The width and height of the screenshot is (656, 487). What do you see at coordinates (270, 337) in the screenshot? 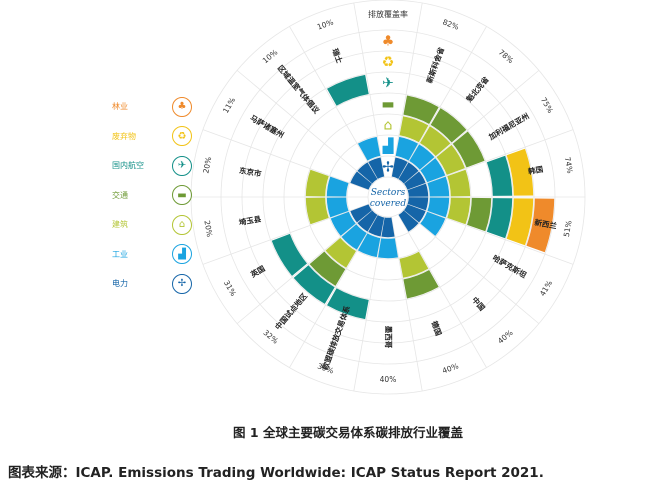
I see `coverage-percent: 32%` at bounding box center [270, 337].